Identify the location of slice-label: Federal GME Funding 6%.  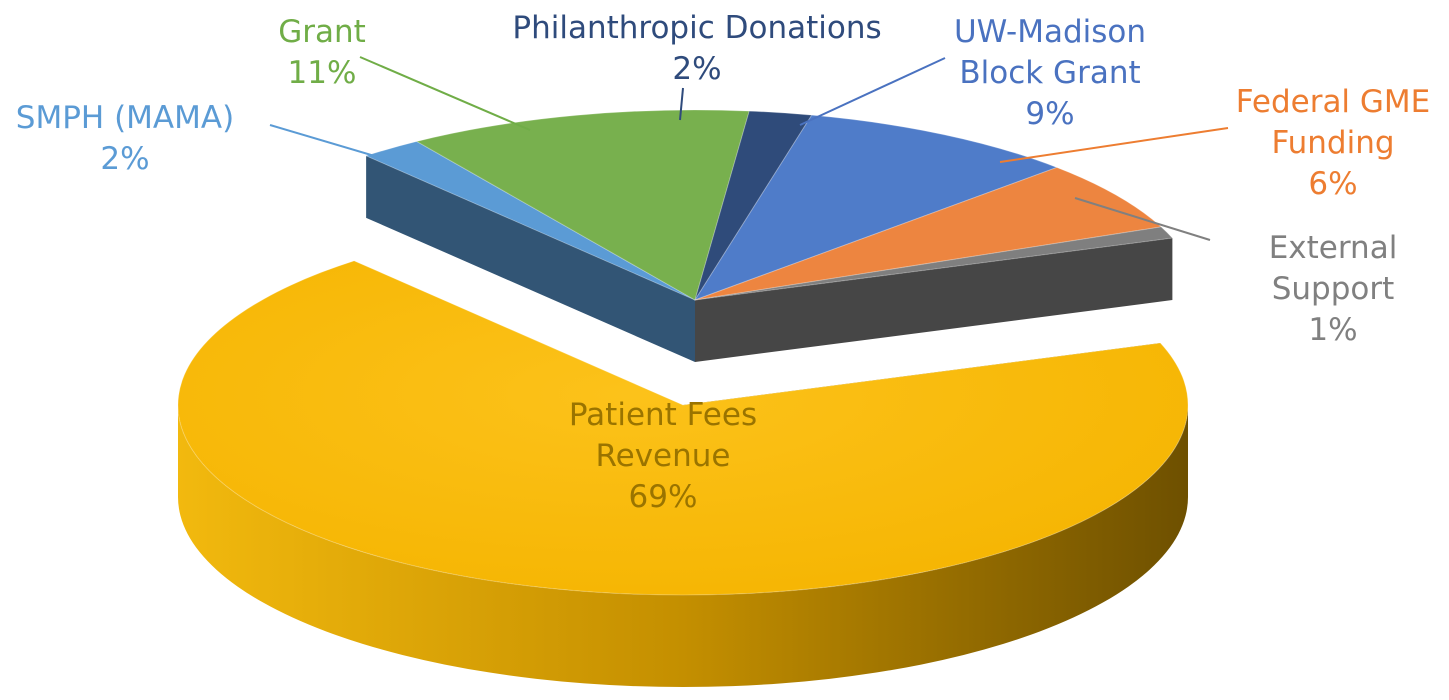
(1331, 143).